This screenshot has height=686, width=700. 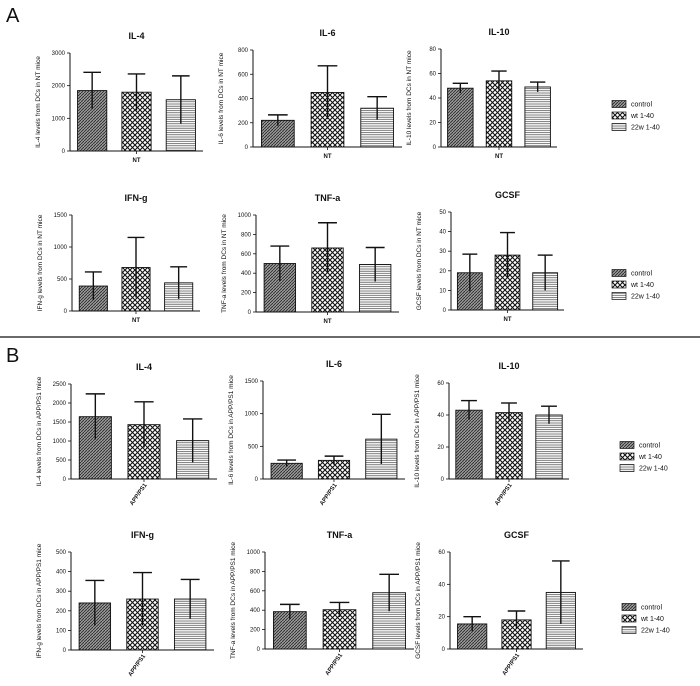 I want to click on y-tick-label: 30, so click(x=442, y=252).